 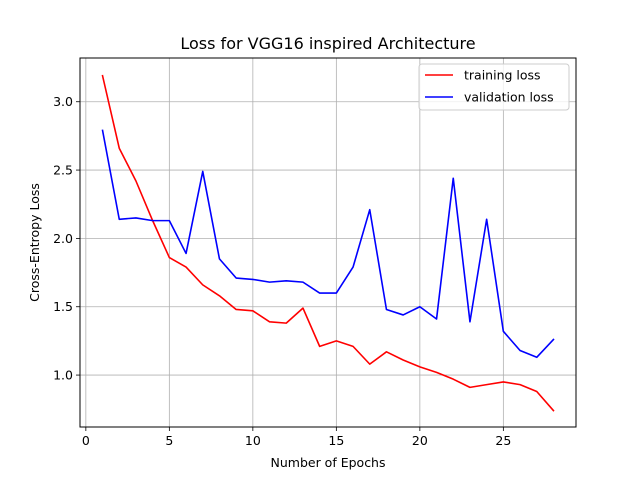 What do you see at coordinates (63, 238) in the screenshot?
I see `y-tick-label: 2.0` at bounding box center [63, 238].